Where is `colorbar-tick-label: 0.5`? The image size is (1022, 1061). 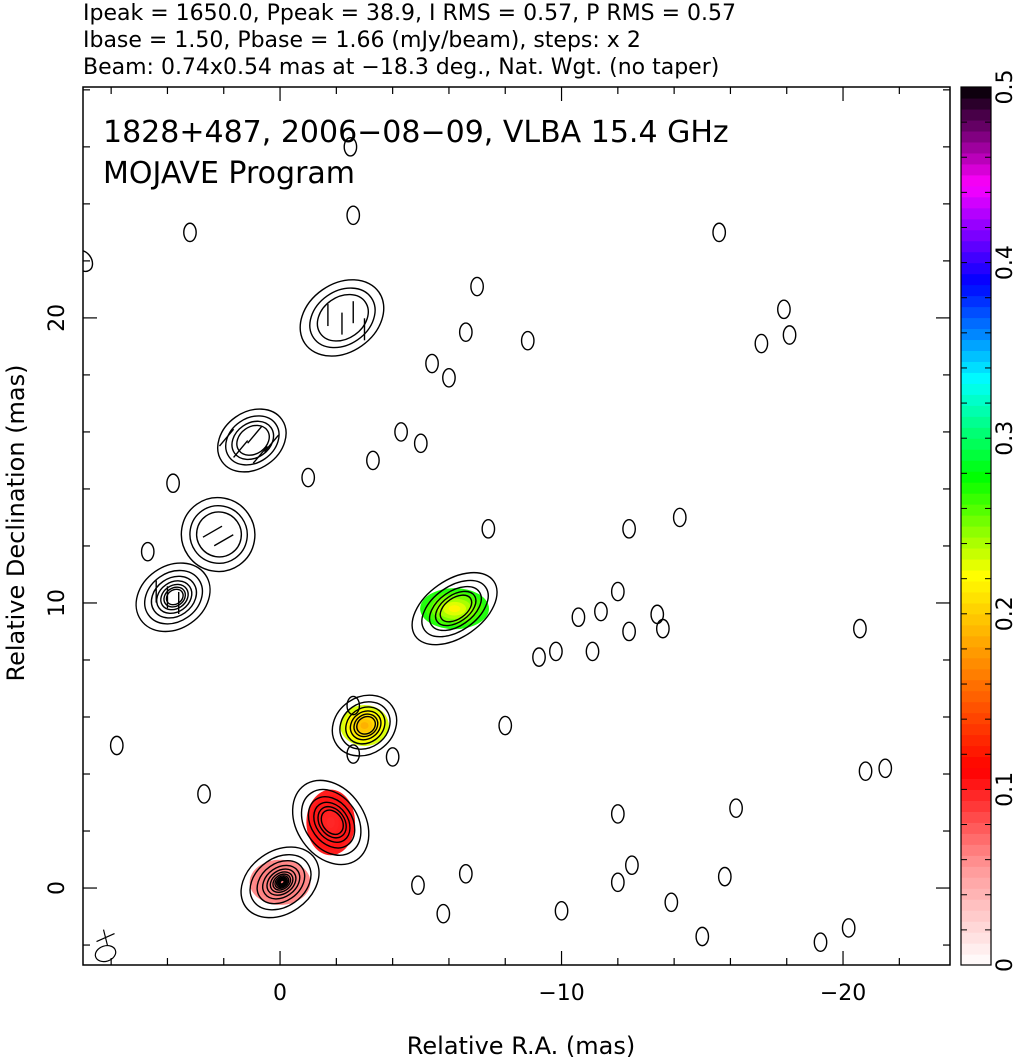
colorbar-tick-label: 0.5 is located at coordinates (1005, 87).